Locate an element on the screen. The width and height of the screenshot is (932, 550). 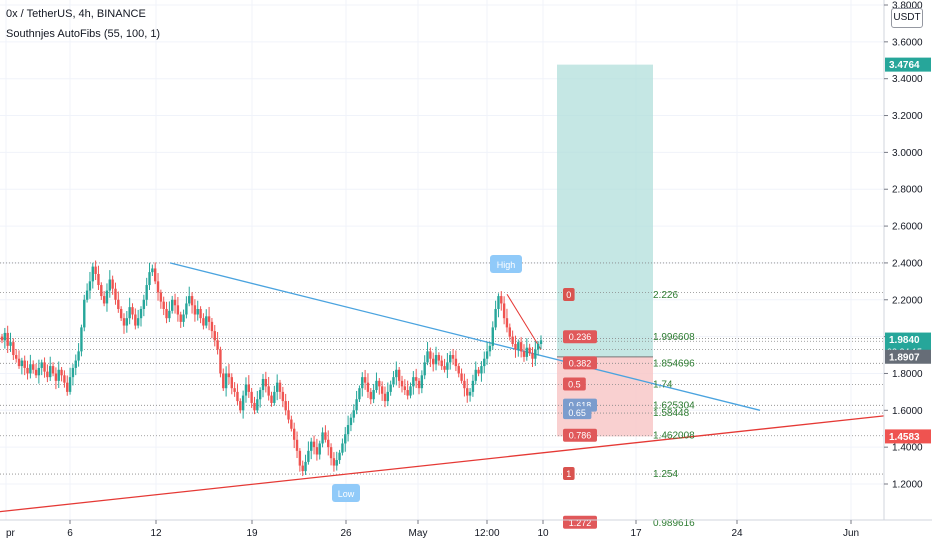
y-tick-label: 3.4000 is located at coordinates (907, 79).